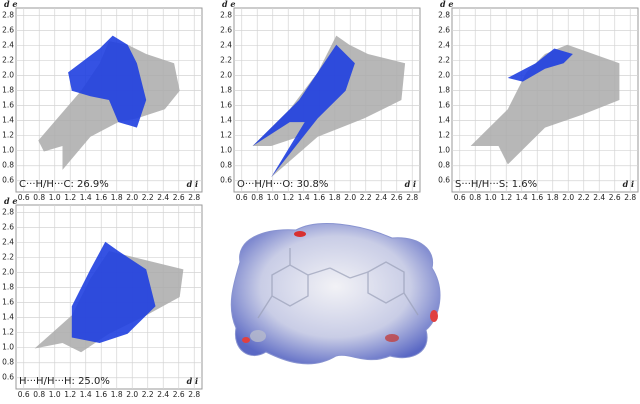 The image size is (640, 404). I want to click on all-contacts-cloud, so click(545, 104).